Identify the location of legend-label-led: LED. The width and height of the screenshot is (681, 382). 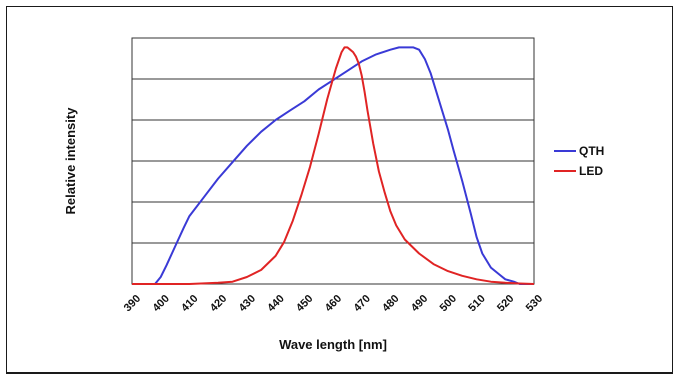
(591, 171).